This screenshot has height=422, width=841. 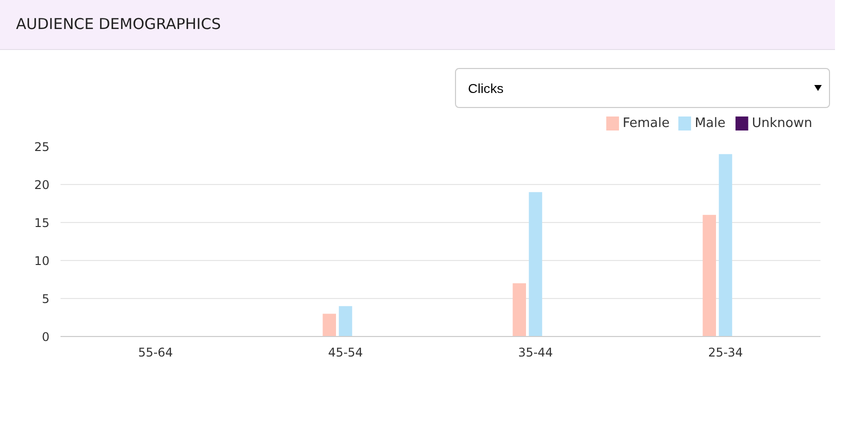 I want to click on y-tick-label: 15, so click(x=42, y=223).